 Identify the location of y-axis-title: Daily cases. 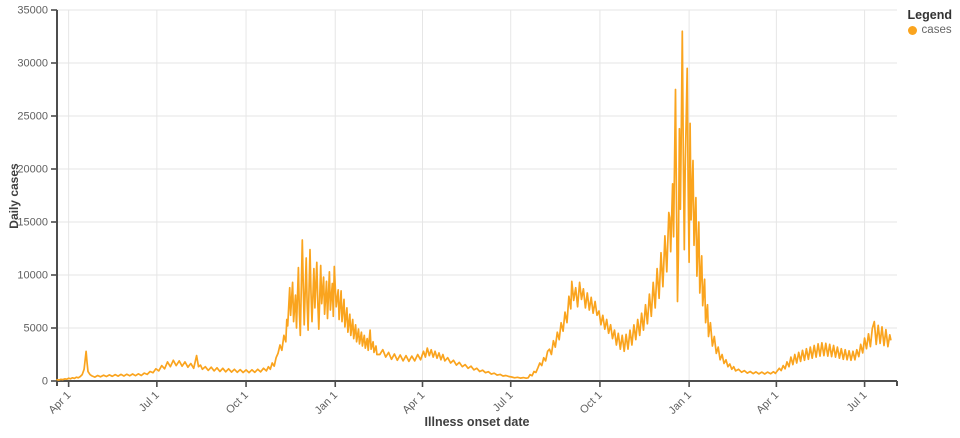
(14, 196).